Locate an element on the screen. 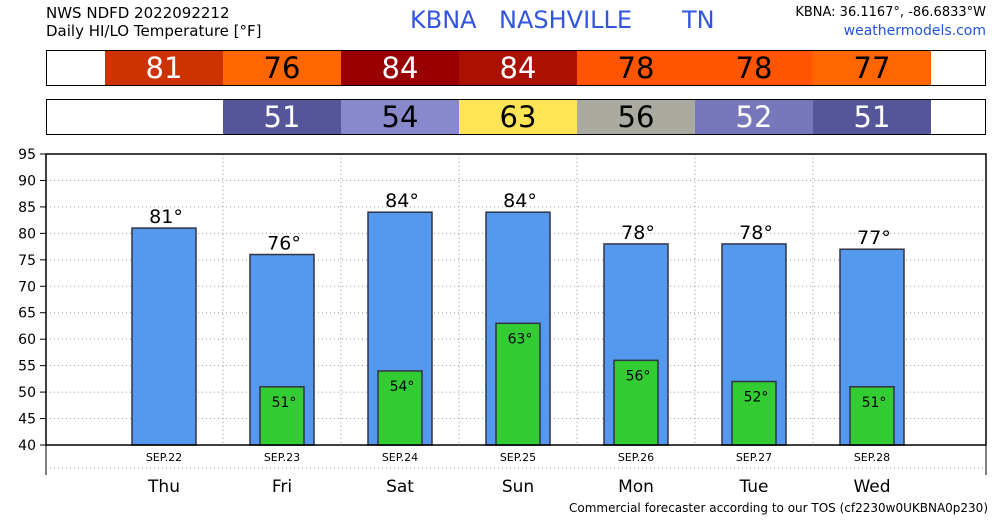 The width and height of the screenshot is (1000, 520). day-label: Sun is located at coordinates (518, 487).